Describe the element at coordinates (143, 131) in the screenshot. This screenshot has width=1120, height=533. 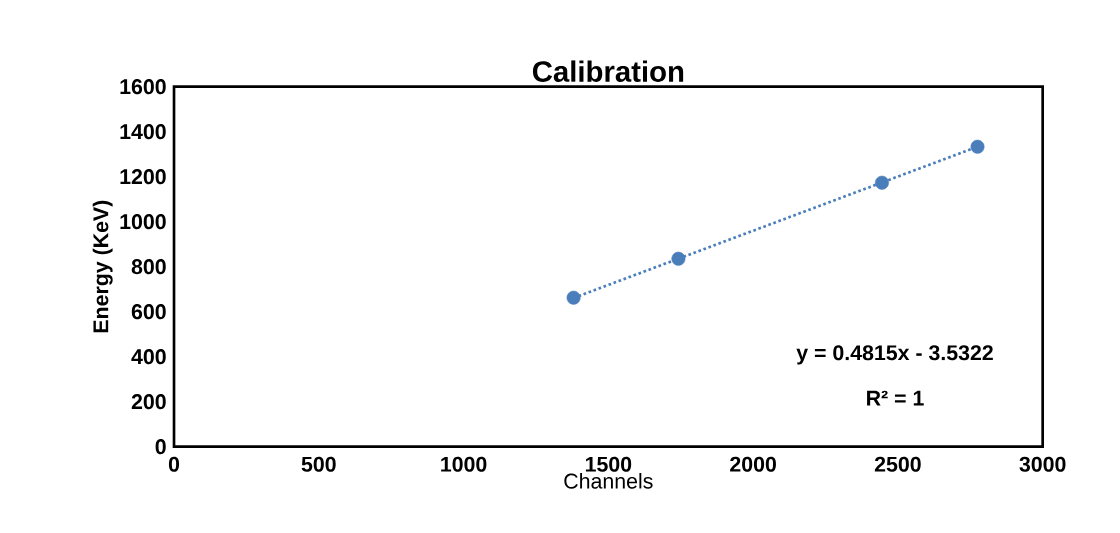
I see `y-tick-label: 1400` at that location.